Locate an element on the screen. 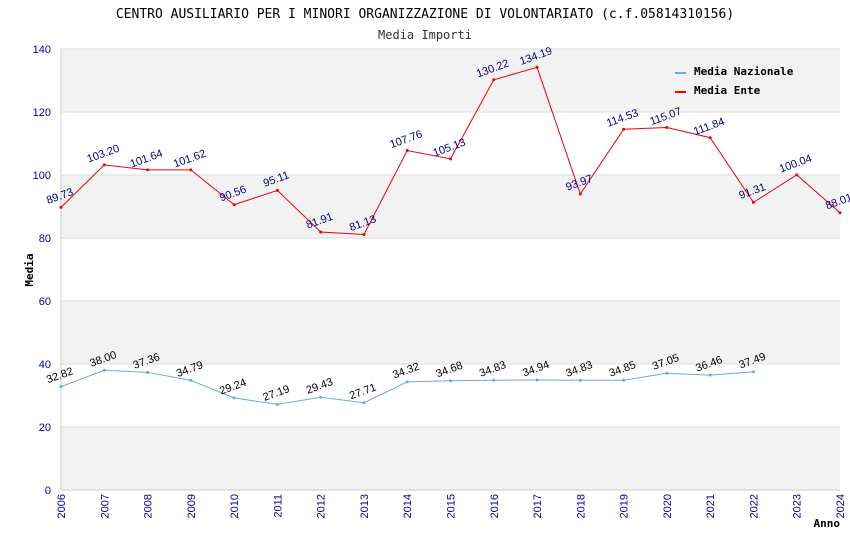 The height and width of the screenshot is (550, 850). x-tick-label: 2012 is located at coordinates (322, 506).